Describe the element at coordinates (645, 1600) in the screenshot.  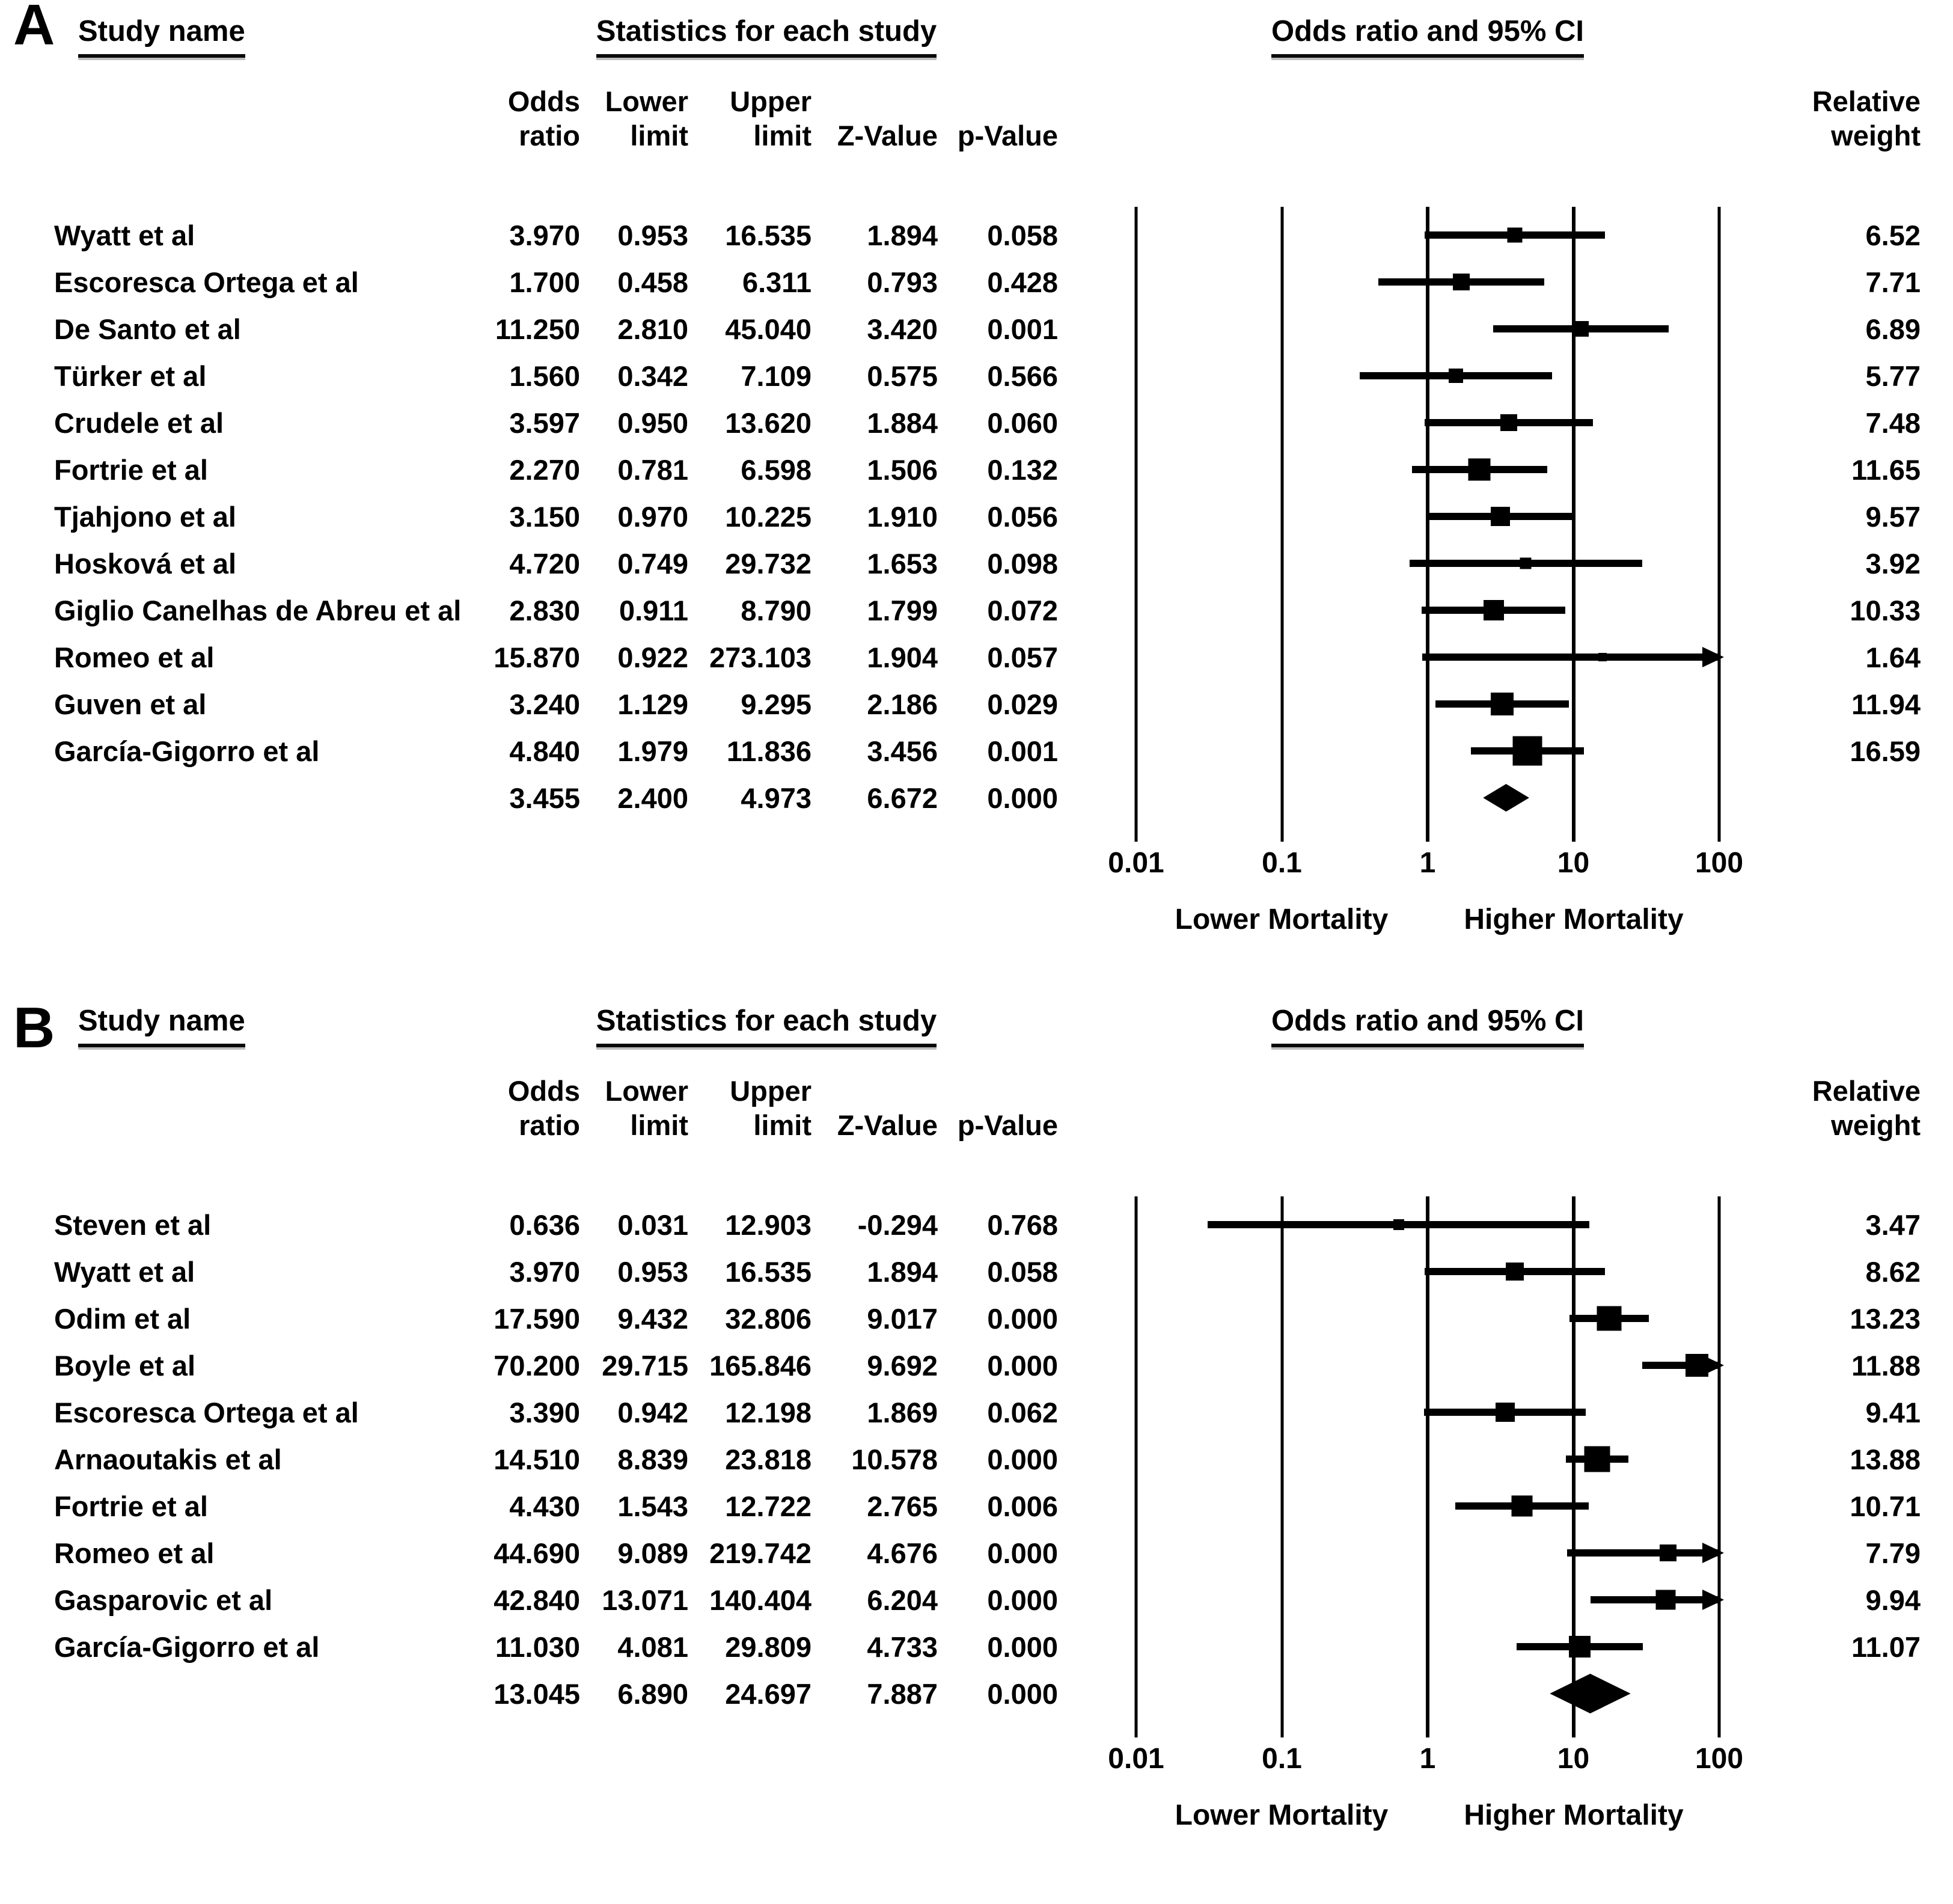
I see `lower-limit-value: 13.071` at that location.